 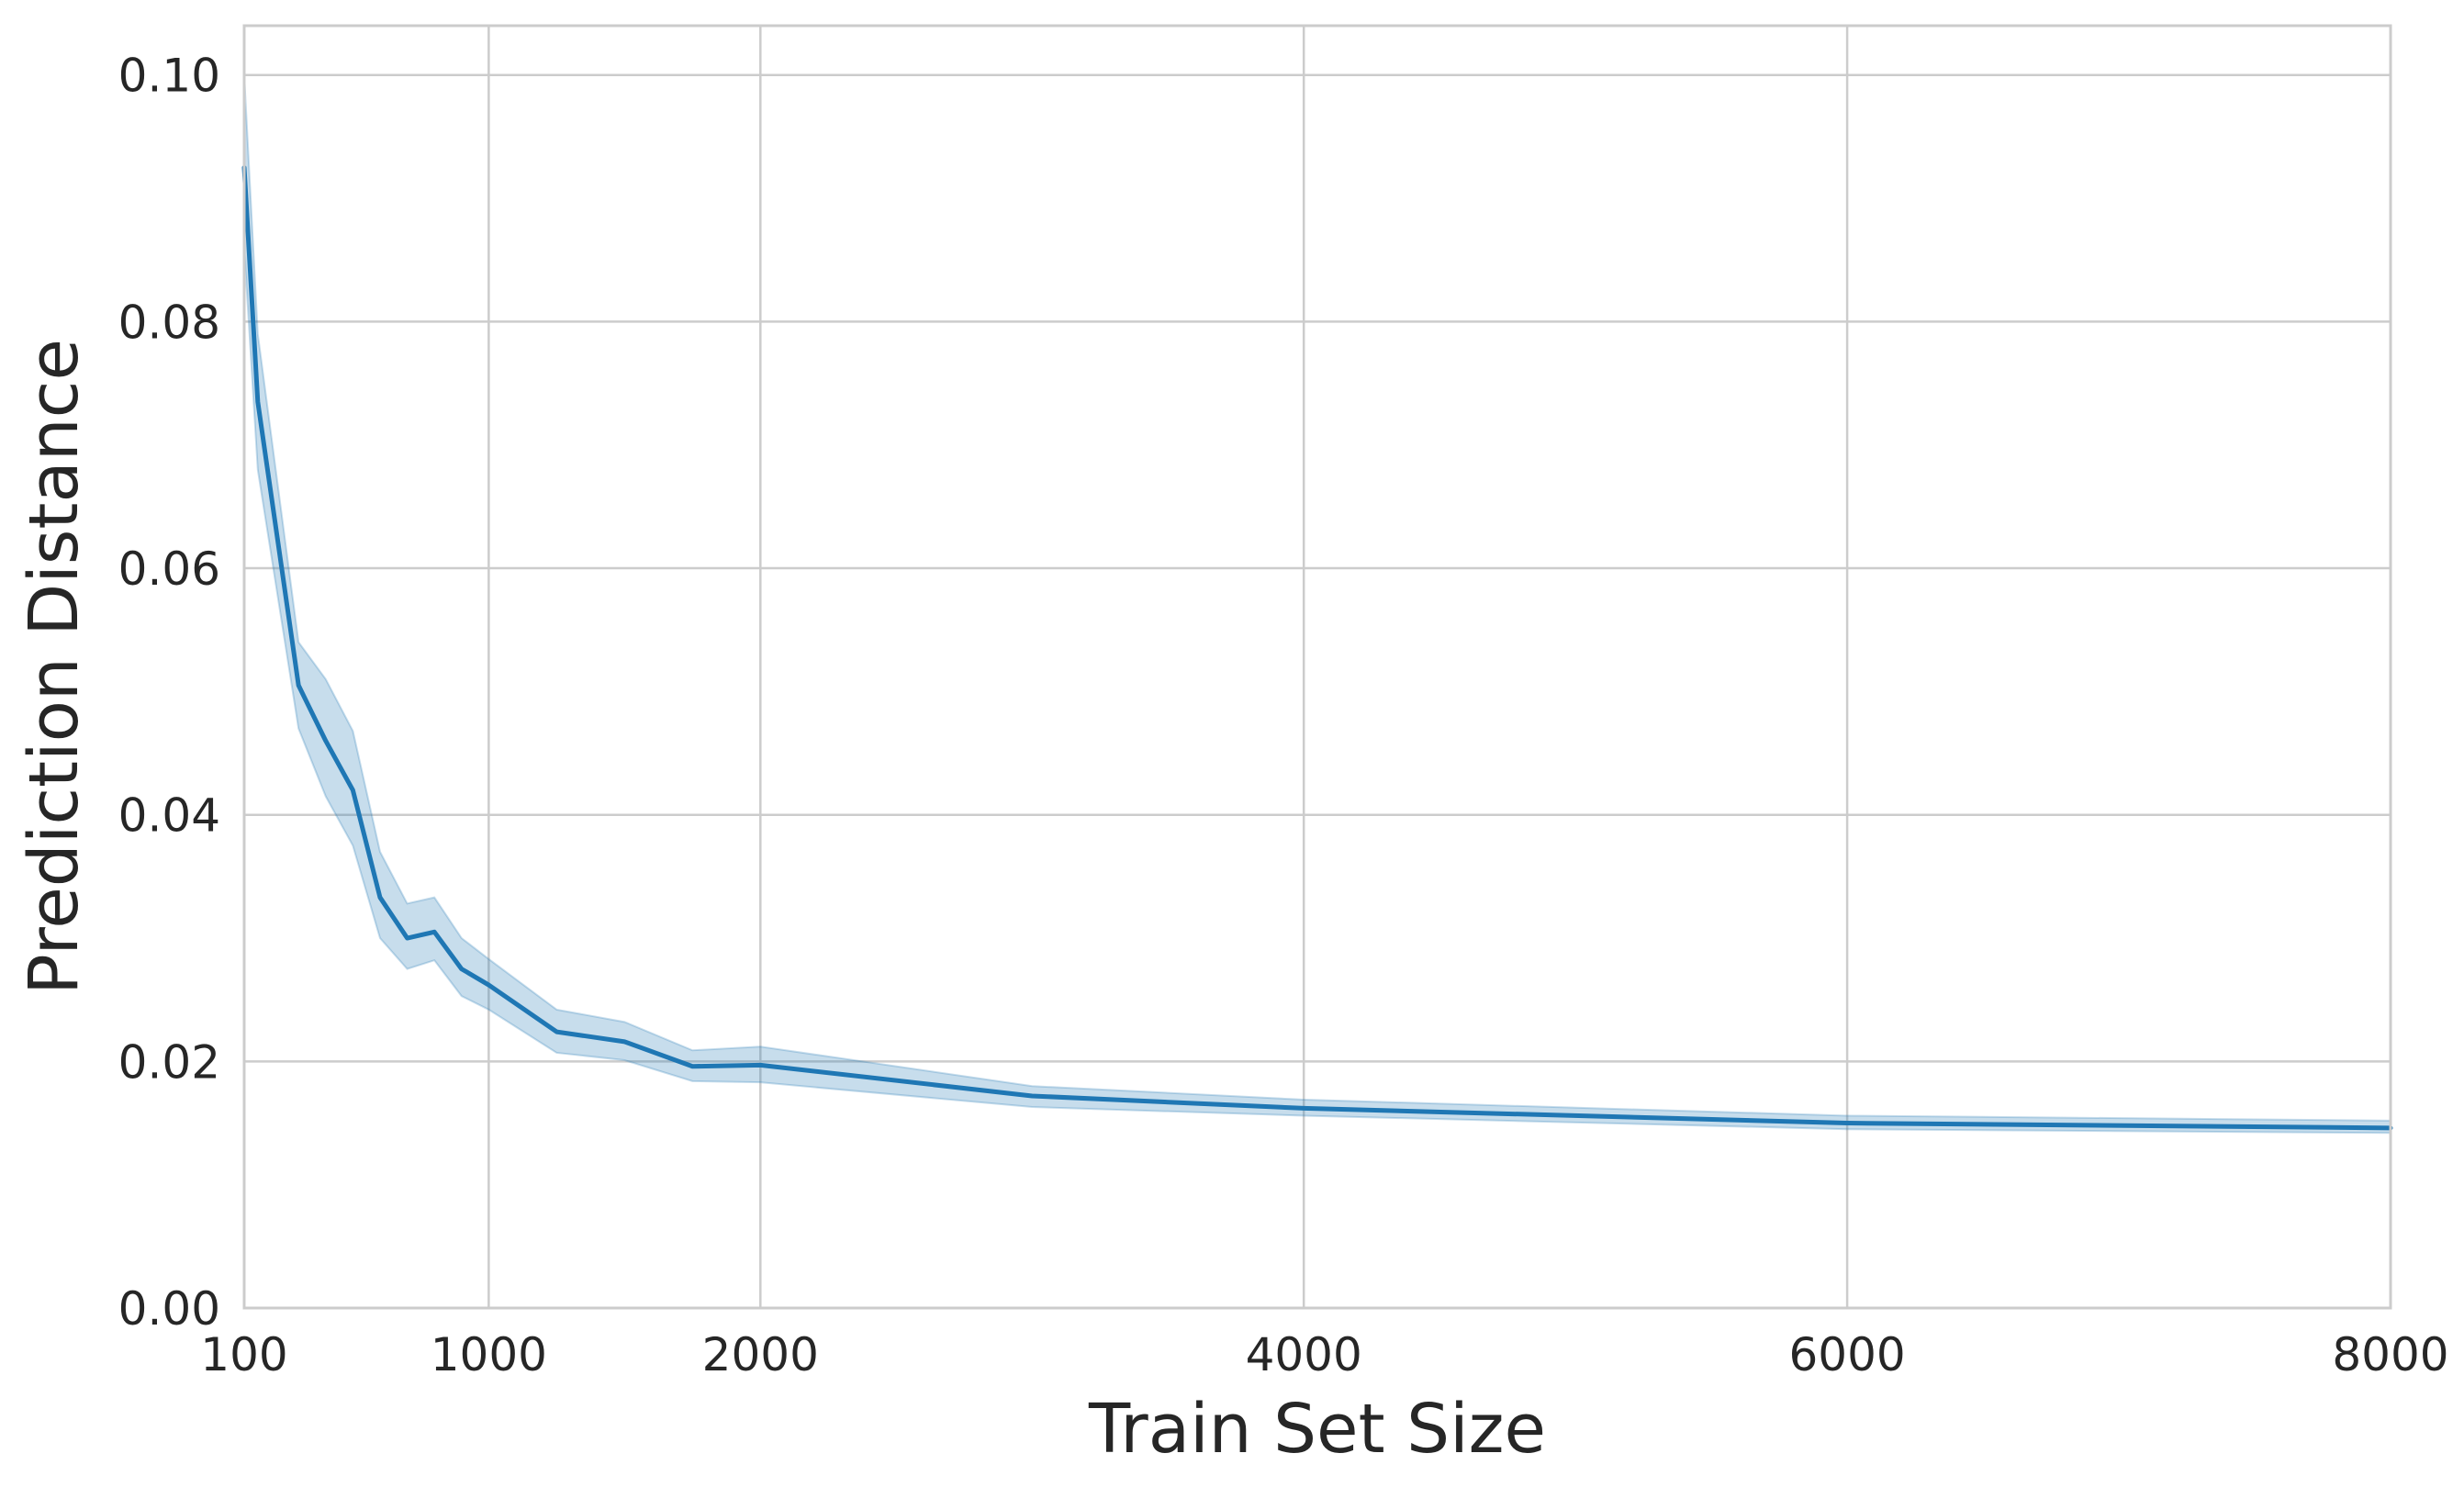 What do you see at coordinates (243, 1354) in the screenshot?
I see `x-tick-label-100: 100` at bounding box center [243, 1354].